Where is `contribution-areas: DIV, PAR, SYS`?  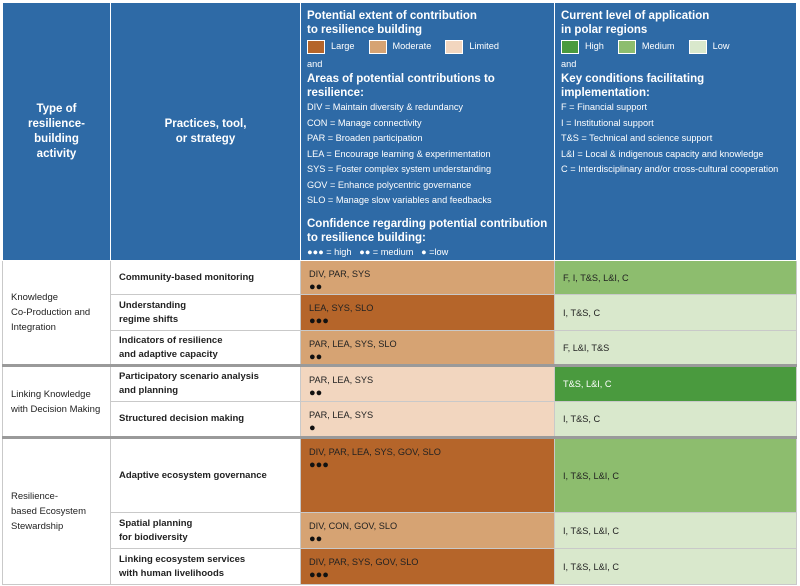
contribution-areas: DIV, PAR, SYS is located at coordinates (340, 274).